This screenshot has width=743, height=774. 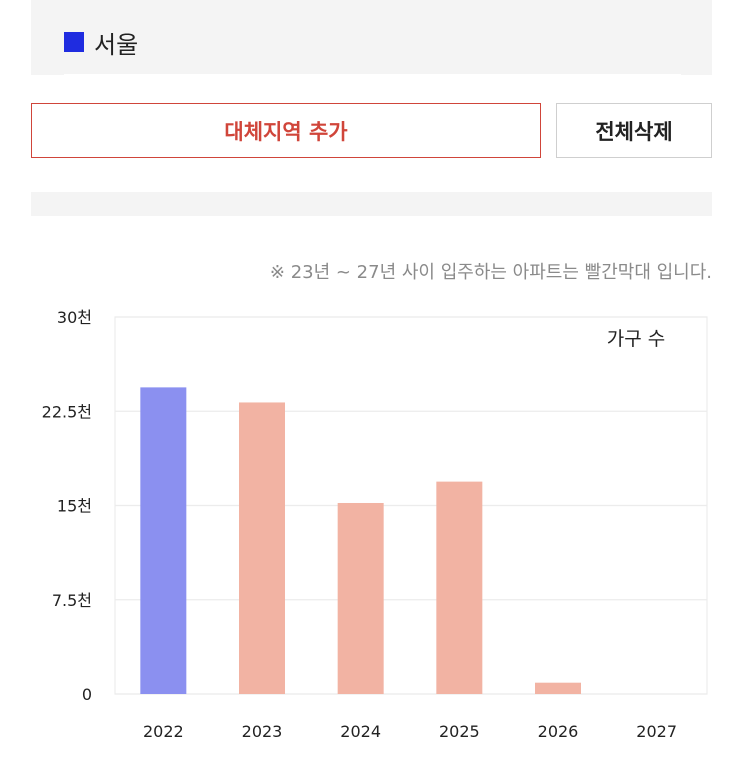 What do you see at coordinates (87, 694) in the screenshot?
I see `y-tick-label: 0` at bounding box center [87, 694].